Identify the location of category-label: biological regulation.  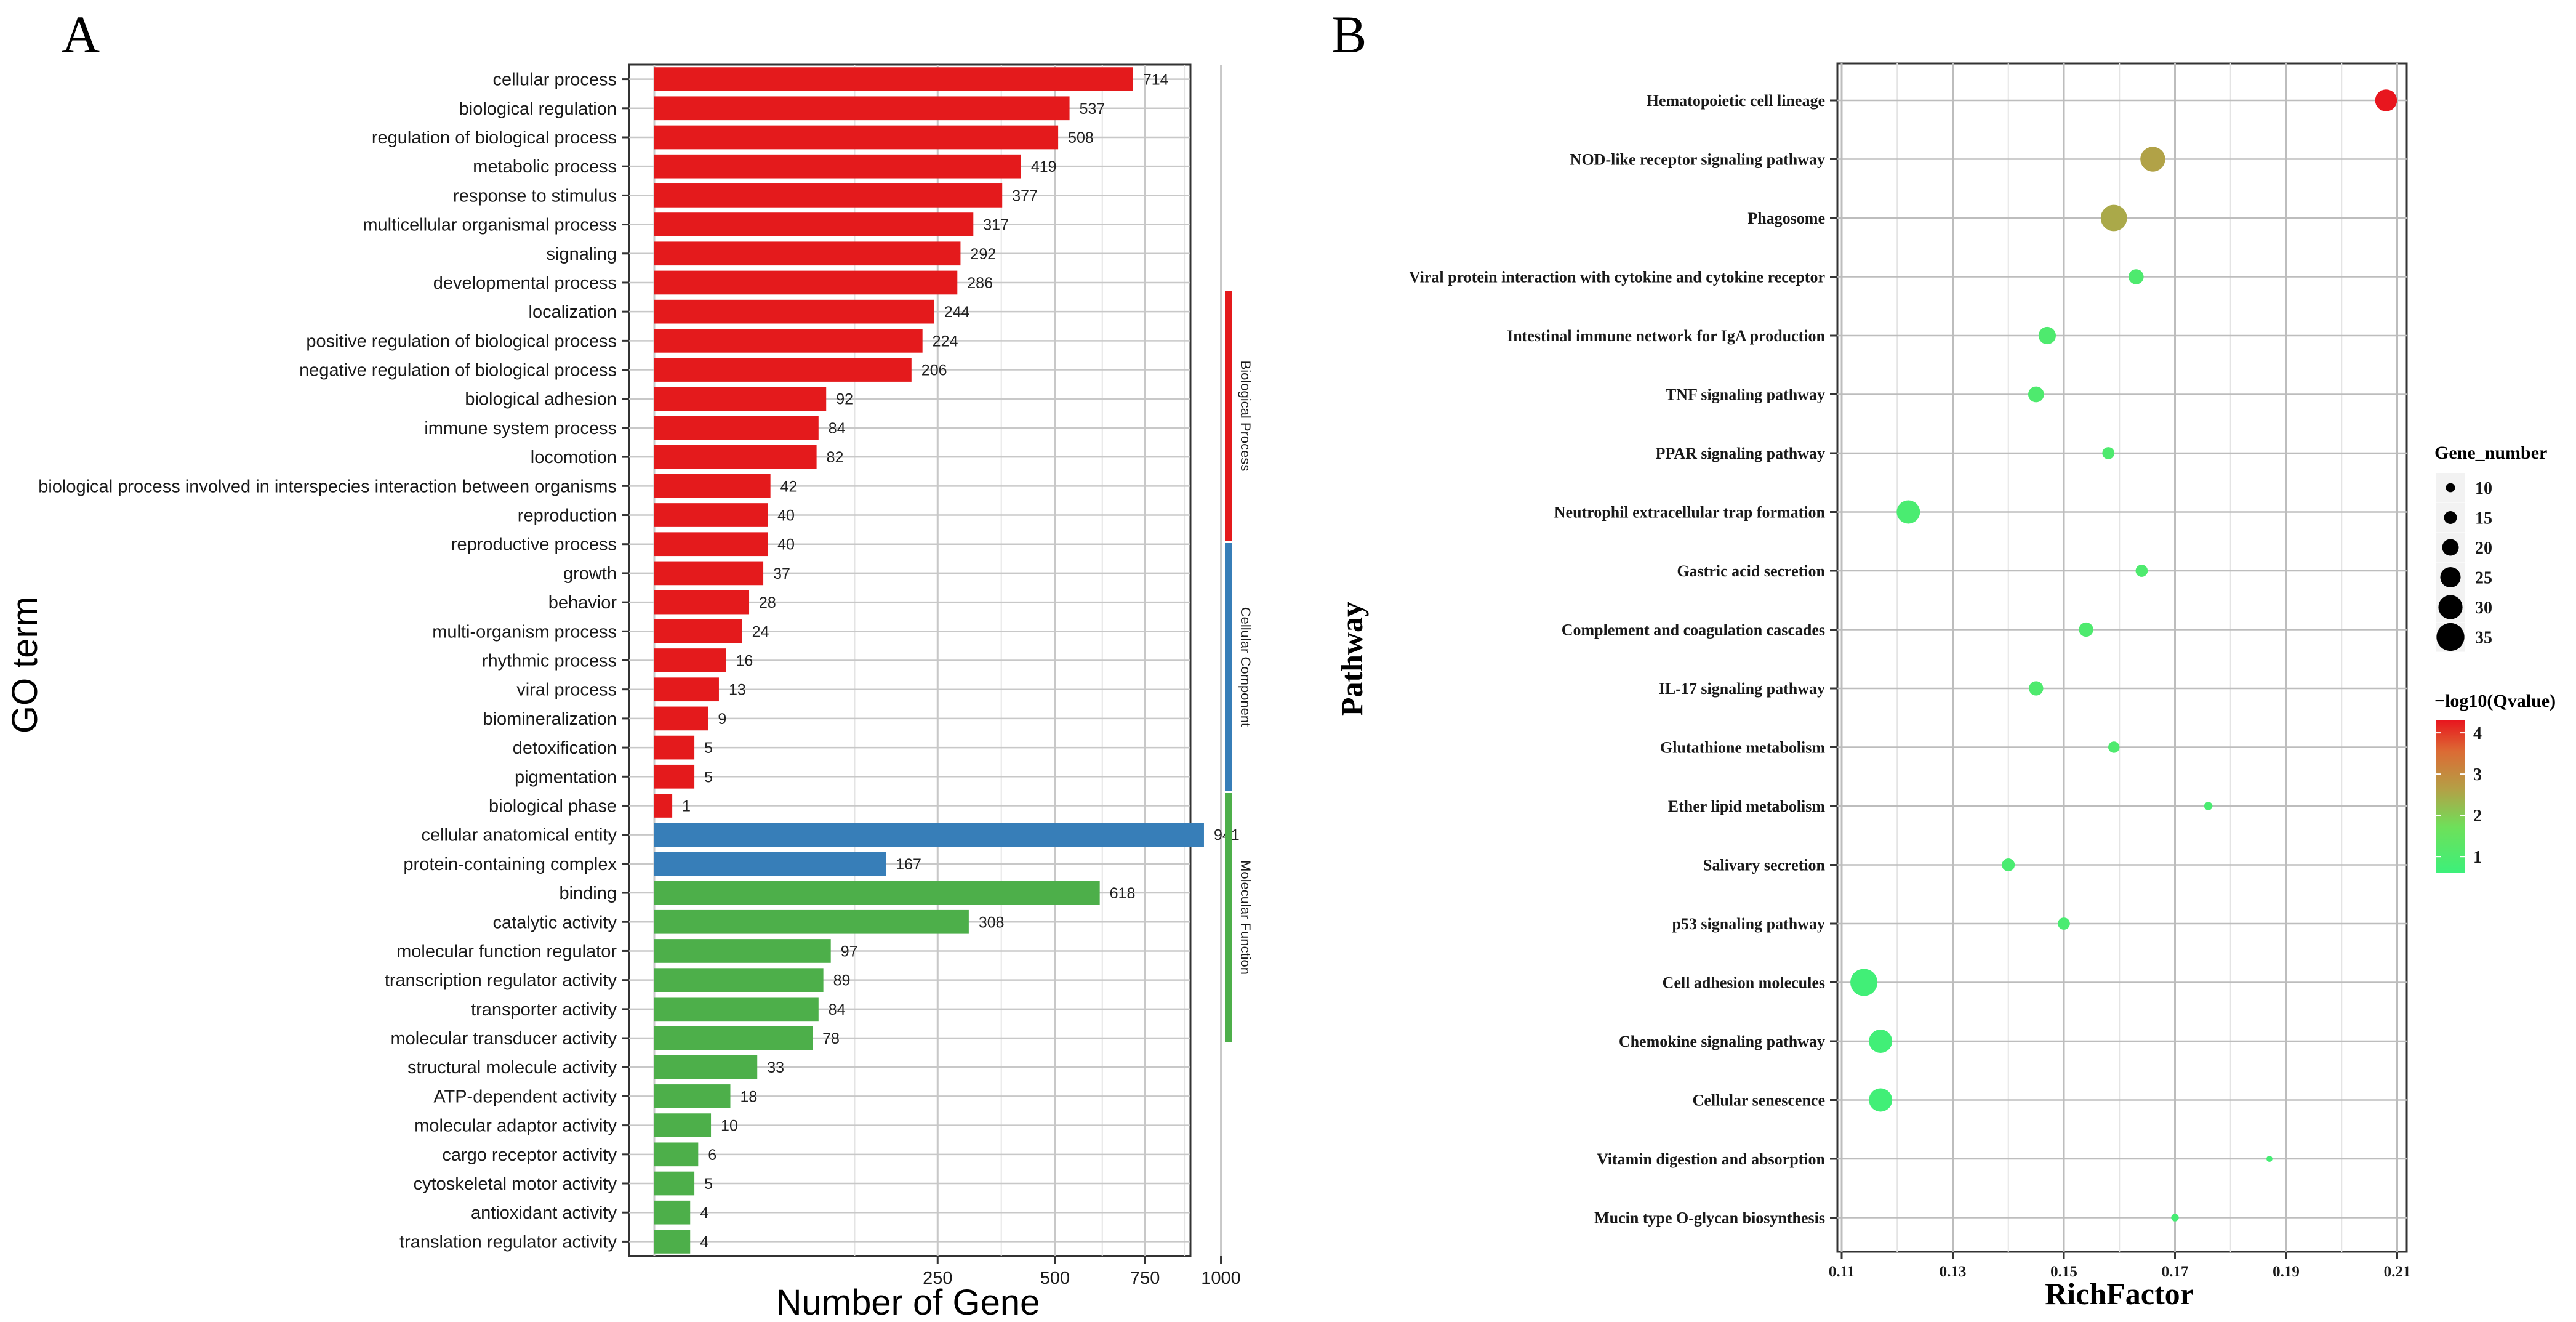
(538, 109).